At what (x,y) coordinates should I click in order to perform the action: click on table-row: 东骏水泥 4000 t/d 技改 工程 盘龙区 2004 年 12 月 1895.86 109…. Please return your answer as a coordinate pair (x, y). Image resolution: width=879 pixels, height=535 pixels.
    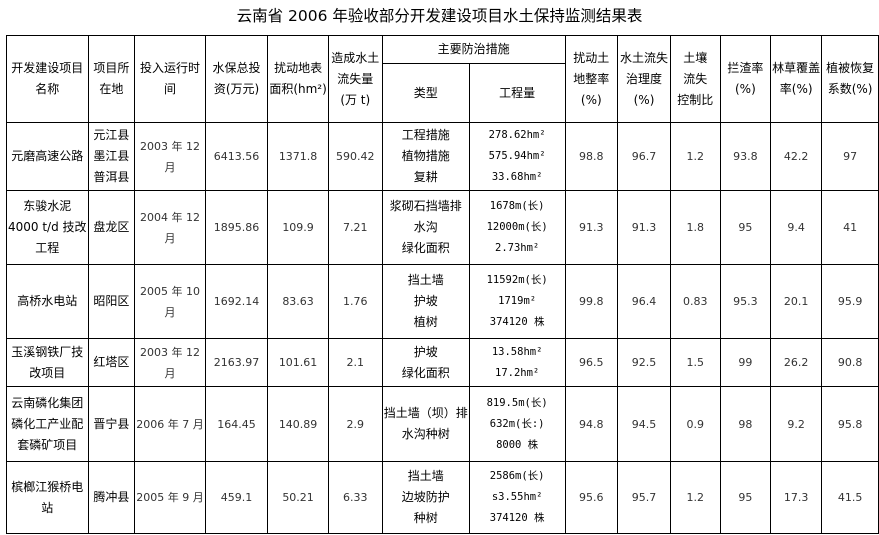
    Looking at the image, I should click on (442, 227).